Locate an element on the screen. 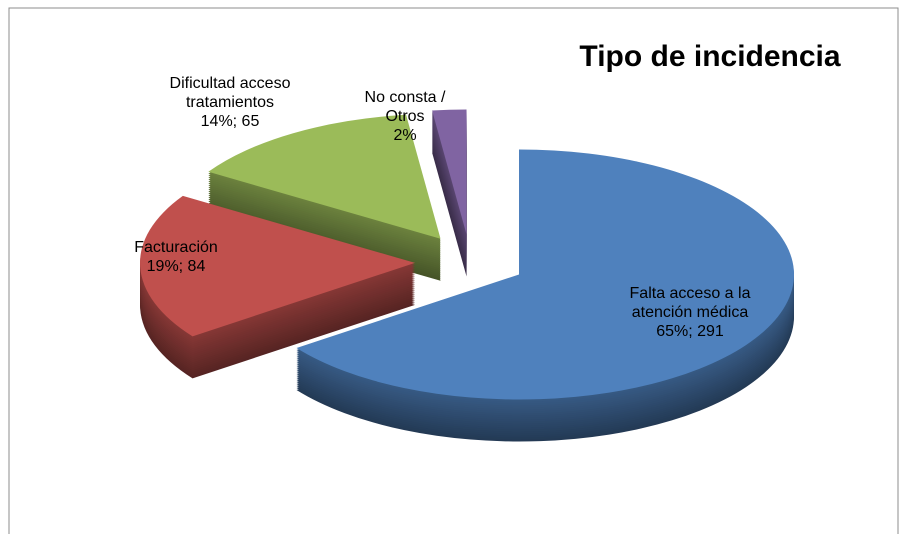  slice-label: No consta / Otros 2% is located at coordinates (405, 116).